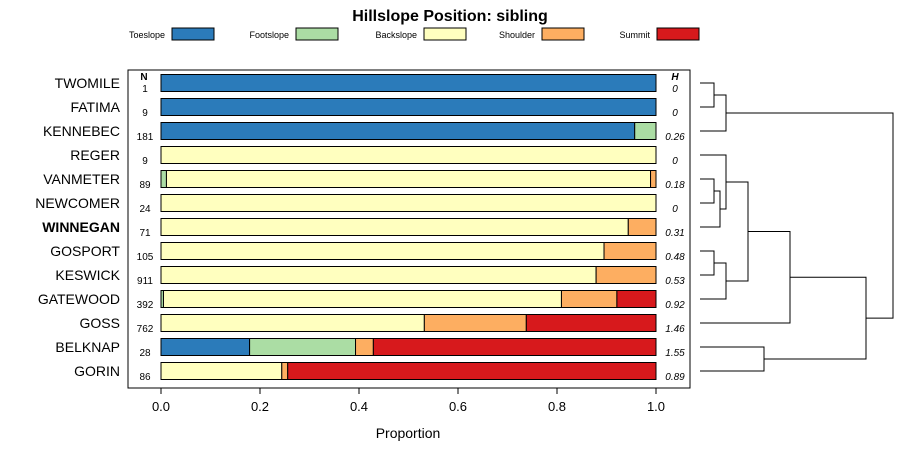  I want to click on row-n-winnegan: 71, so click(145, 233).